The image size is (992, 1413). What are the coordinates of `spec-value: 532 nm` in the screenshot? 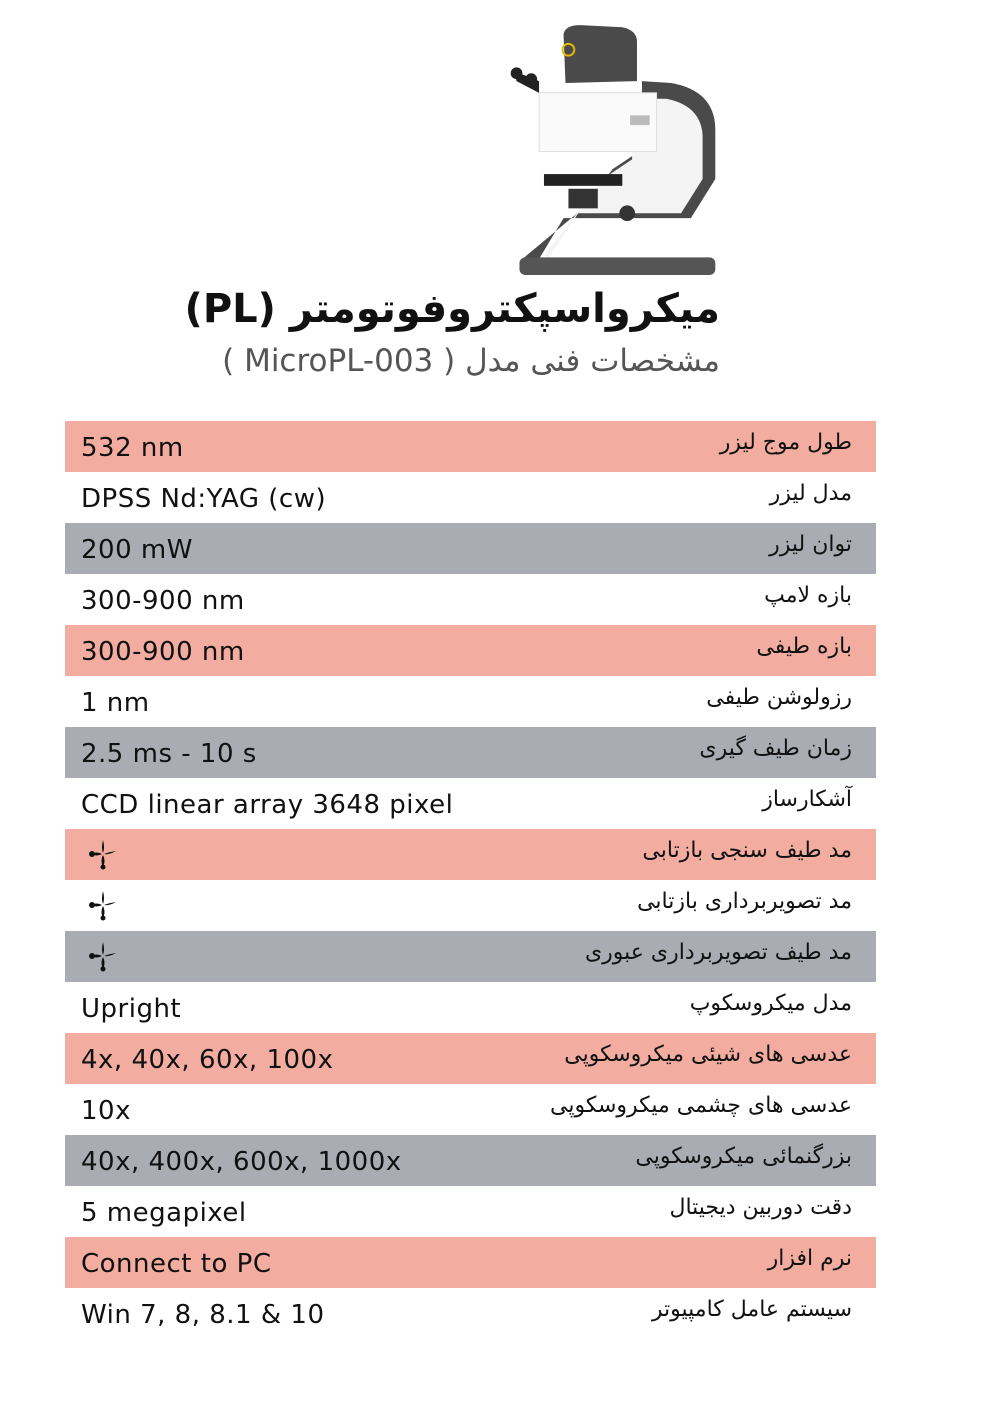 It's located at (132, 448).